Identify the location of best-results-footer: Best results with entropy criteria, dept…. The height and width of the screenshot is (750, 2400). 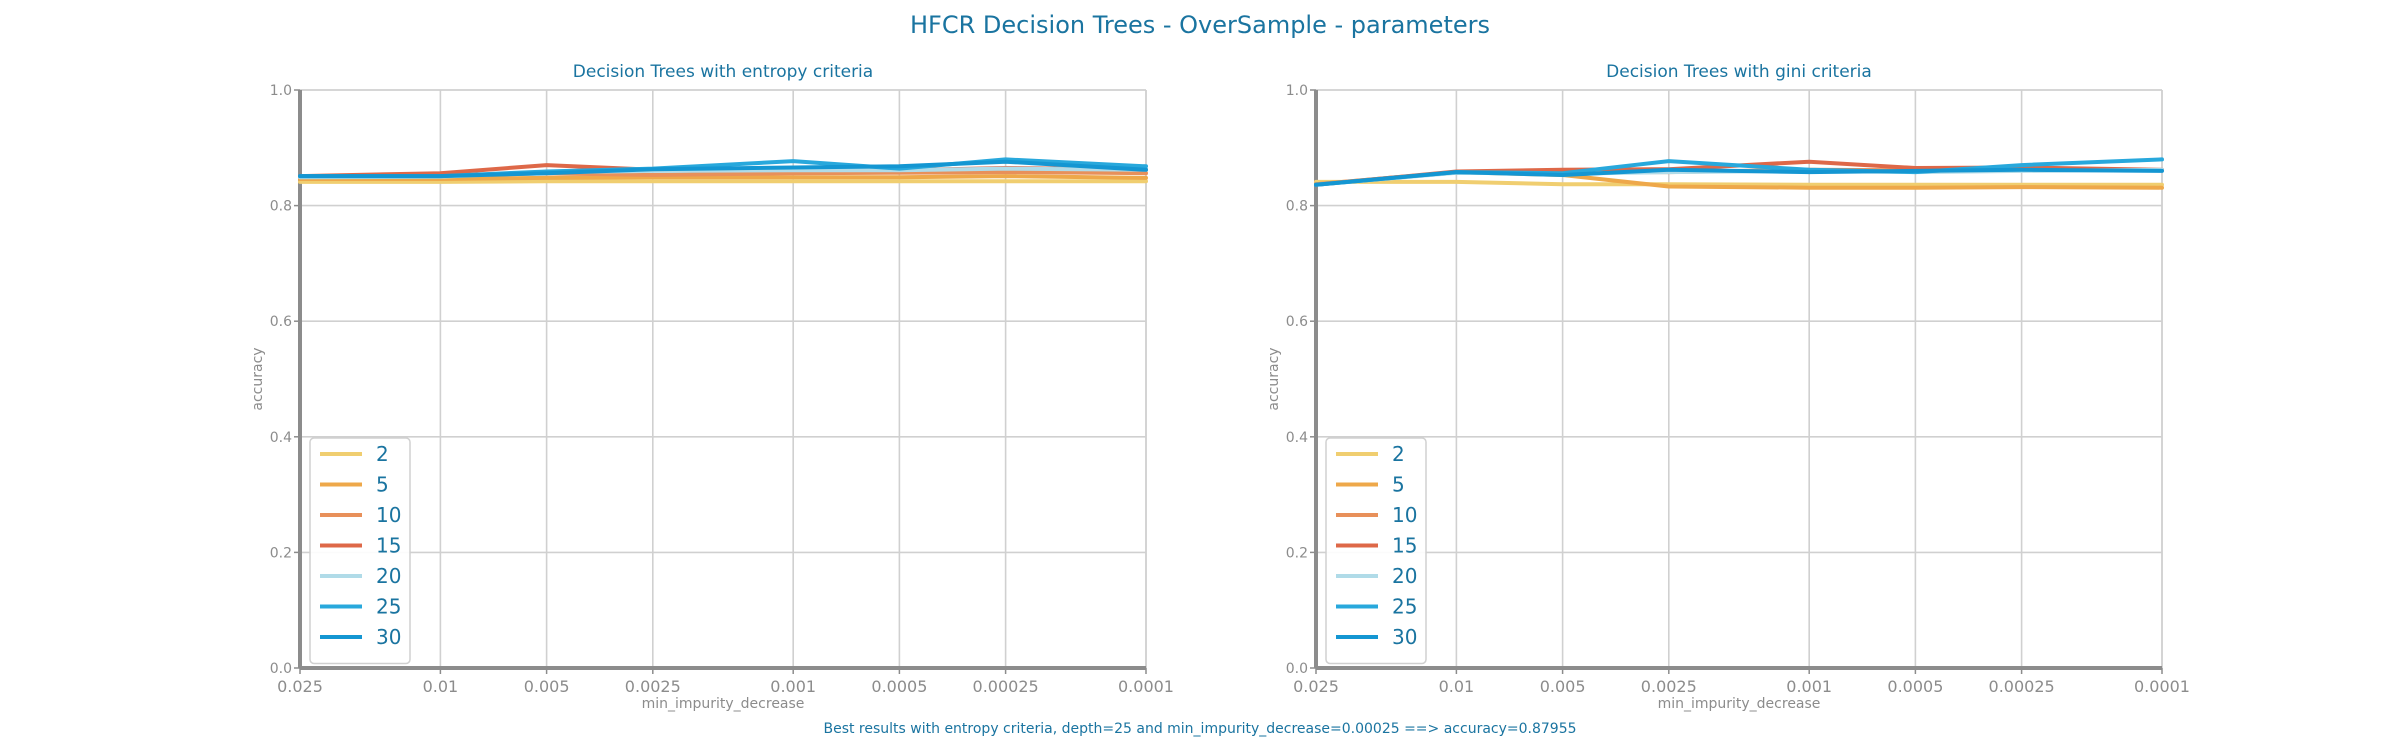
(1199, 729).